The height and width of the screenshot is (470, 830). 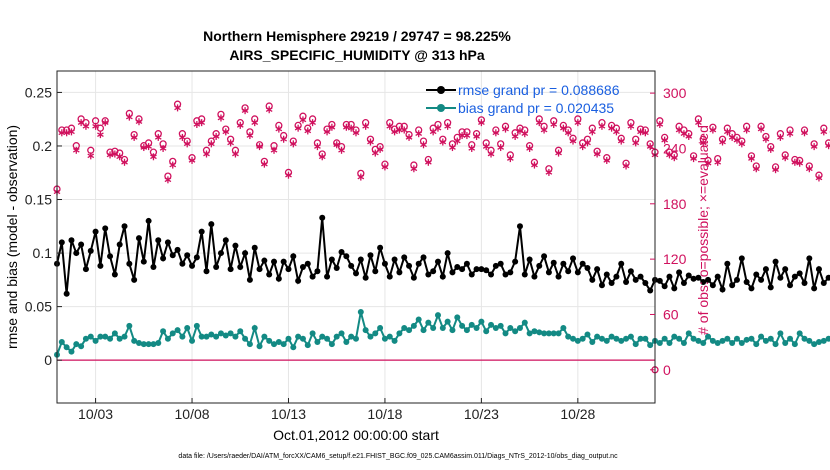 What do you see at coordinates (577, 414) in the screenshot?
I see `x-tick-label: 10/28` at bounding box center [577, 414].